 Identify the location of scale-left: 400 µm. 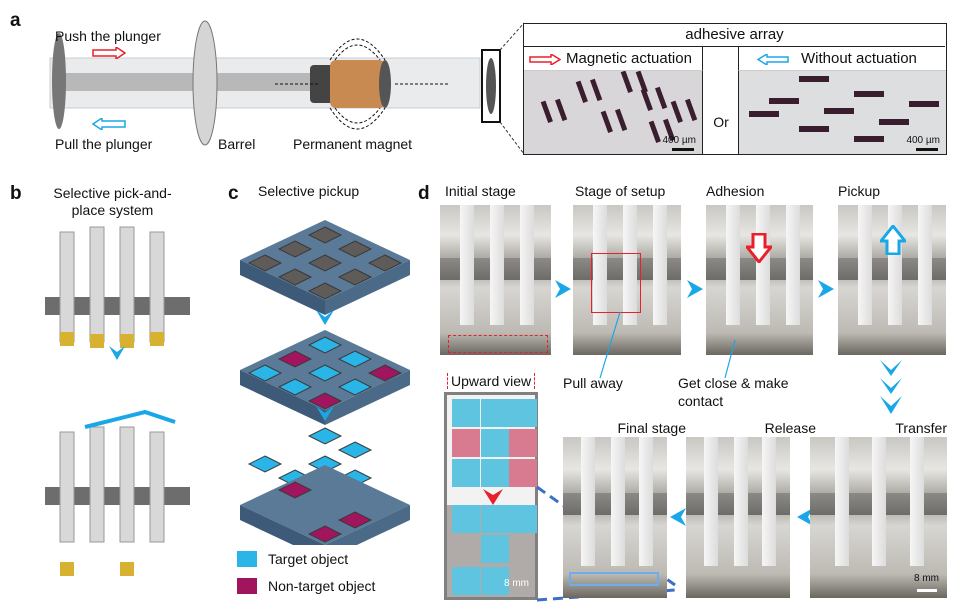
(679, 140).